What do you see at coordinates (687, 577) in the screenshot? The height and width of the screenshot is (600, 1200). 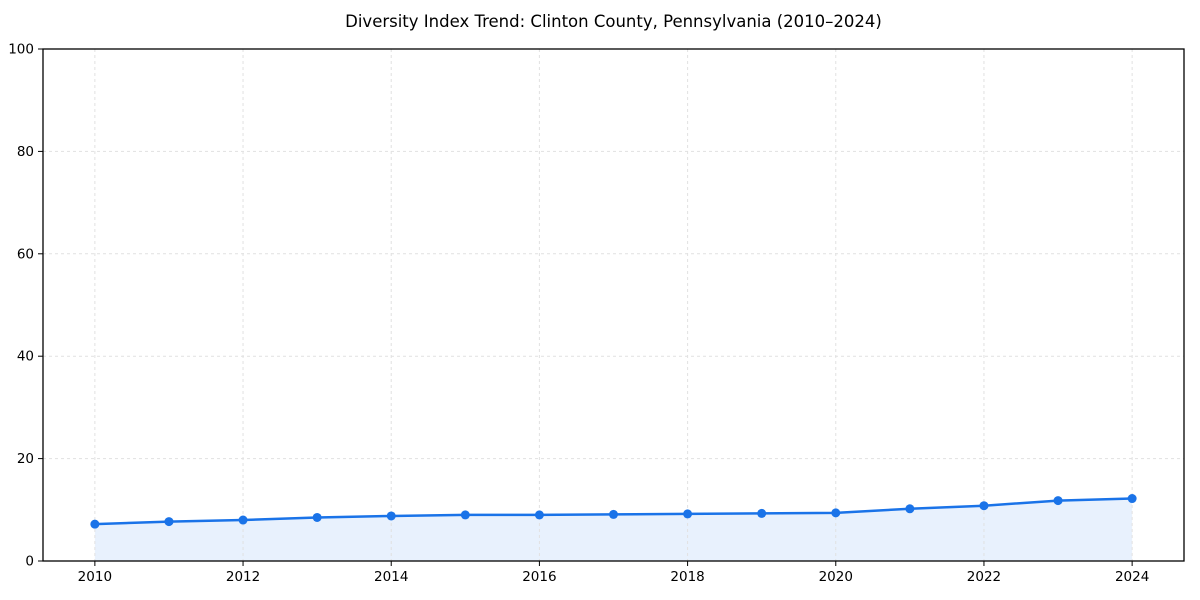 I see `x-tick-label: 2018` at bounding box center [687, 577].